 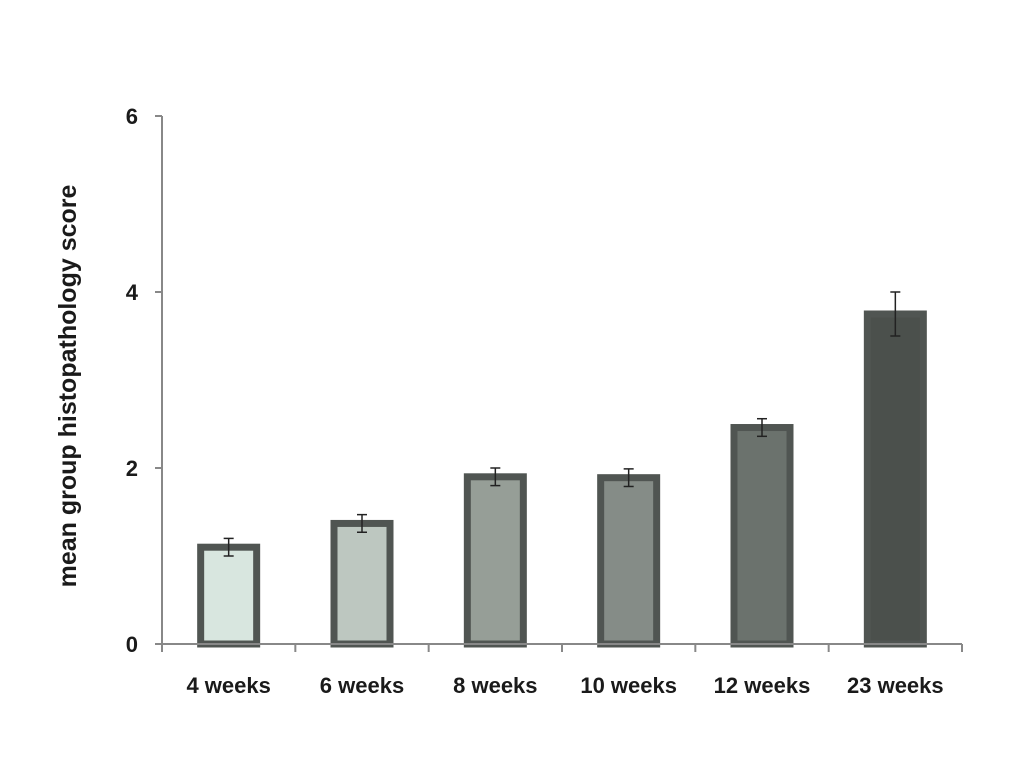 I want to click on x-tick-label-5: 23 weeks, so click(x=895, y=685).